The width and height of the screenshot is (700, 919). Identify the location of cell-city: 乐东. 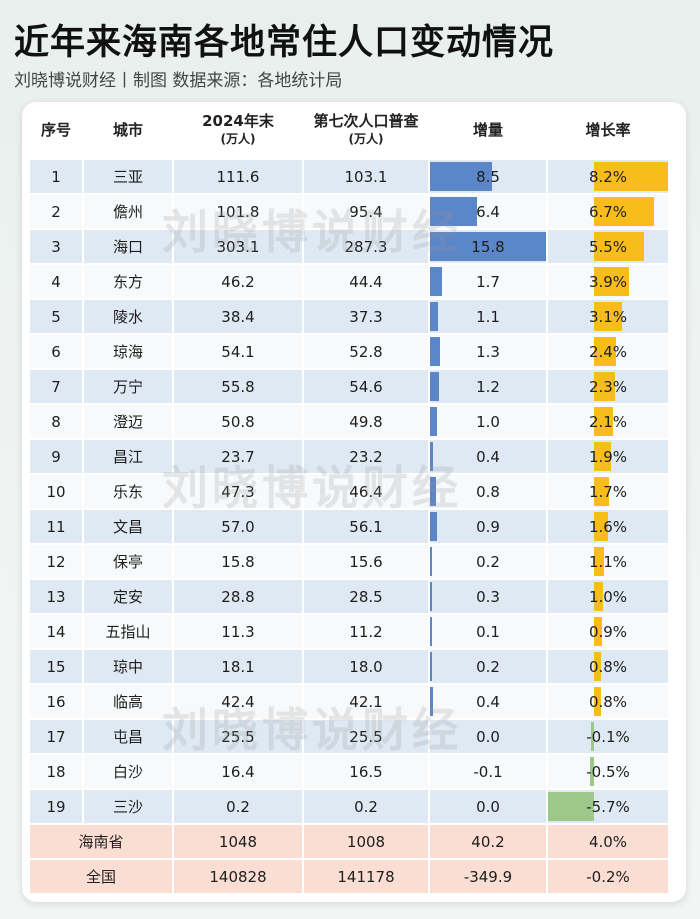
(127, 492).